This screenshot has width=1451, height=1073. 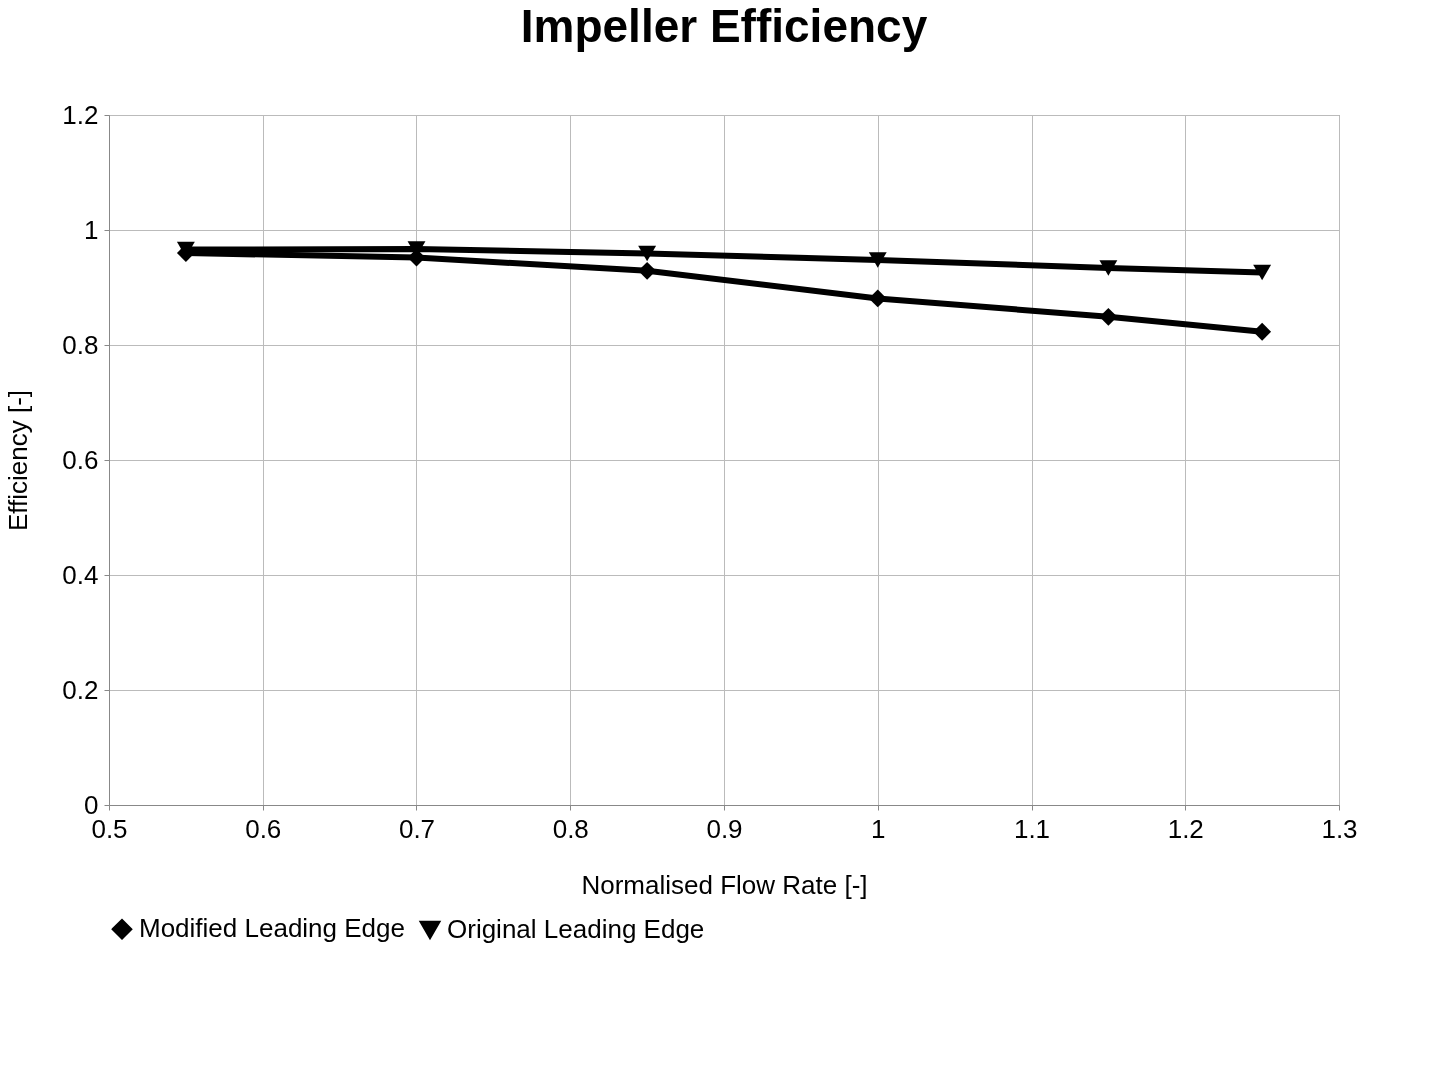 I want to click on legend-label: Modified Leading Edge, so click(x=272, y=928).